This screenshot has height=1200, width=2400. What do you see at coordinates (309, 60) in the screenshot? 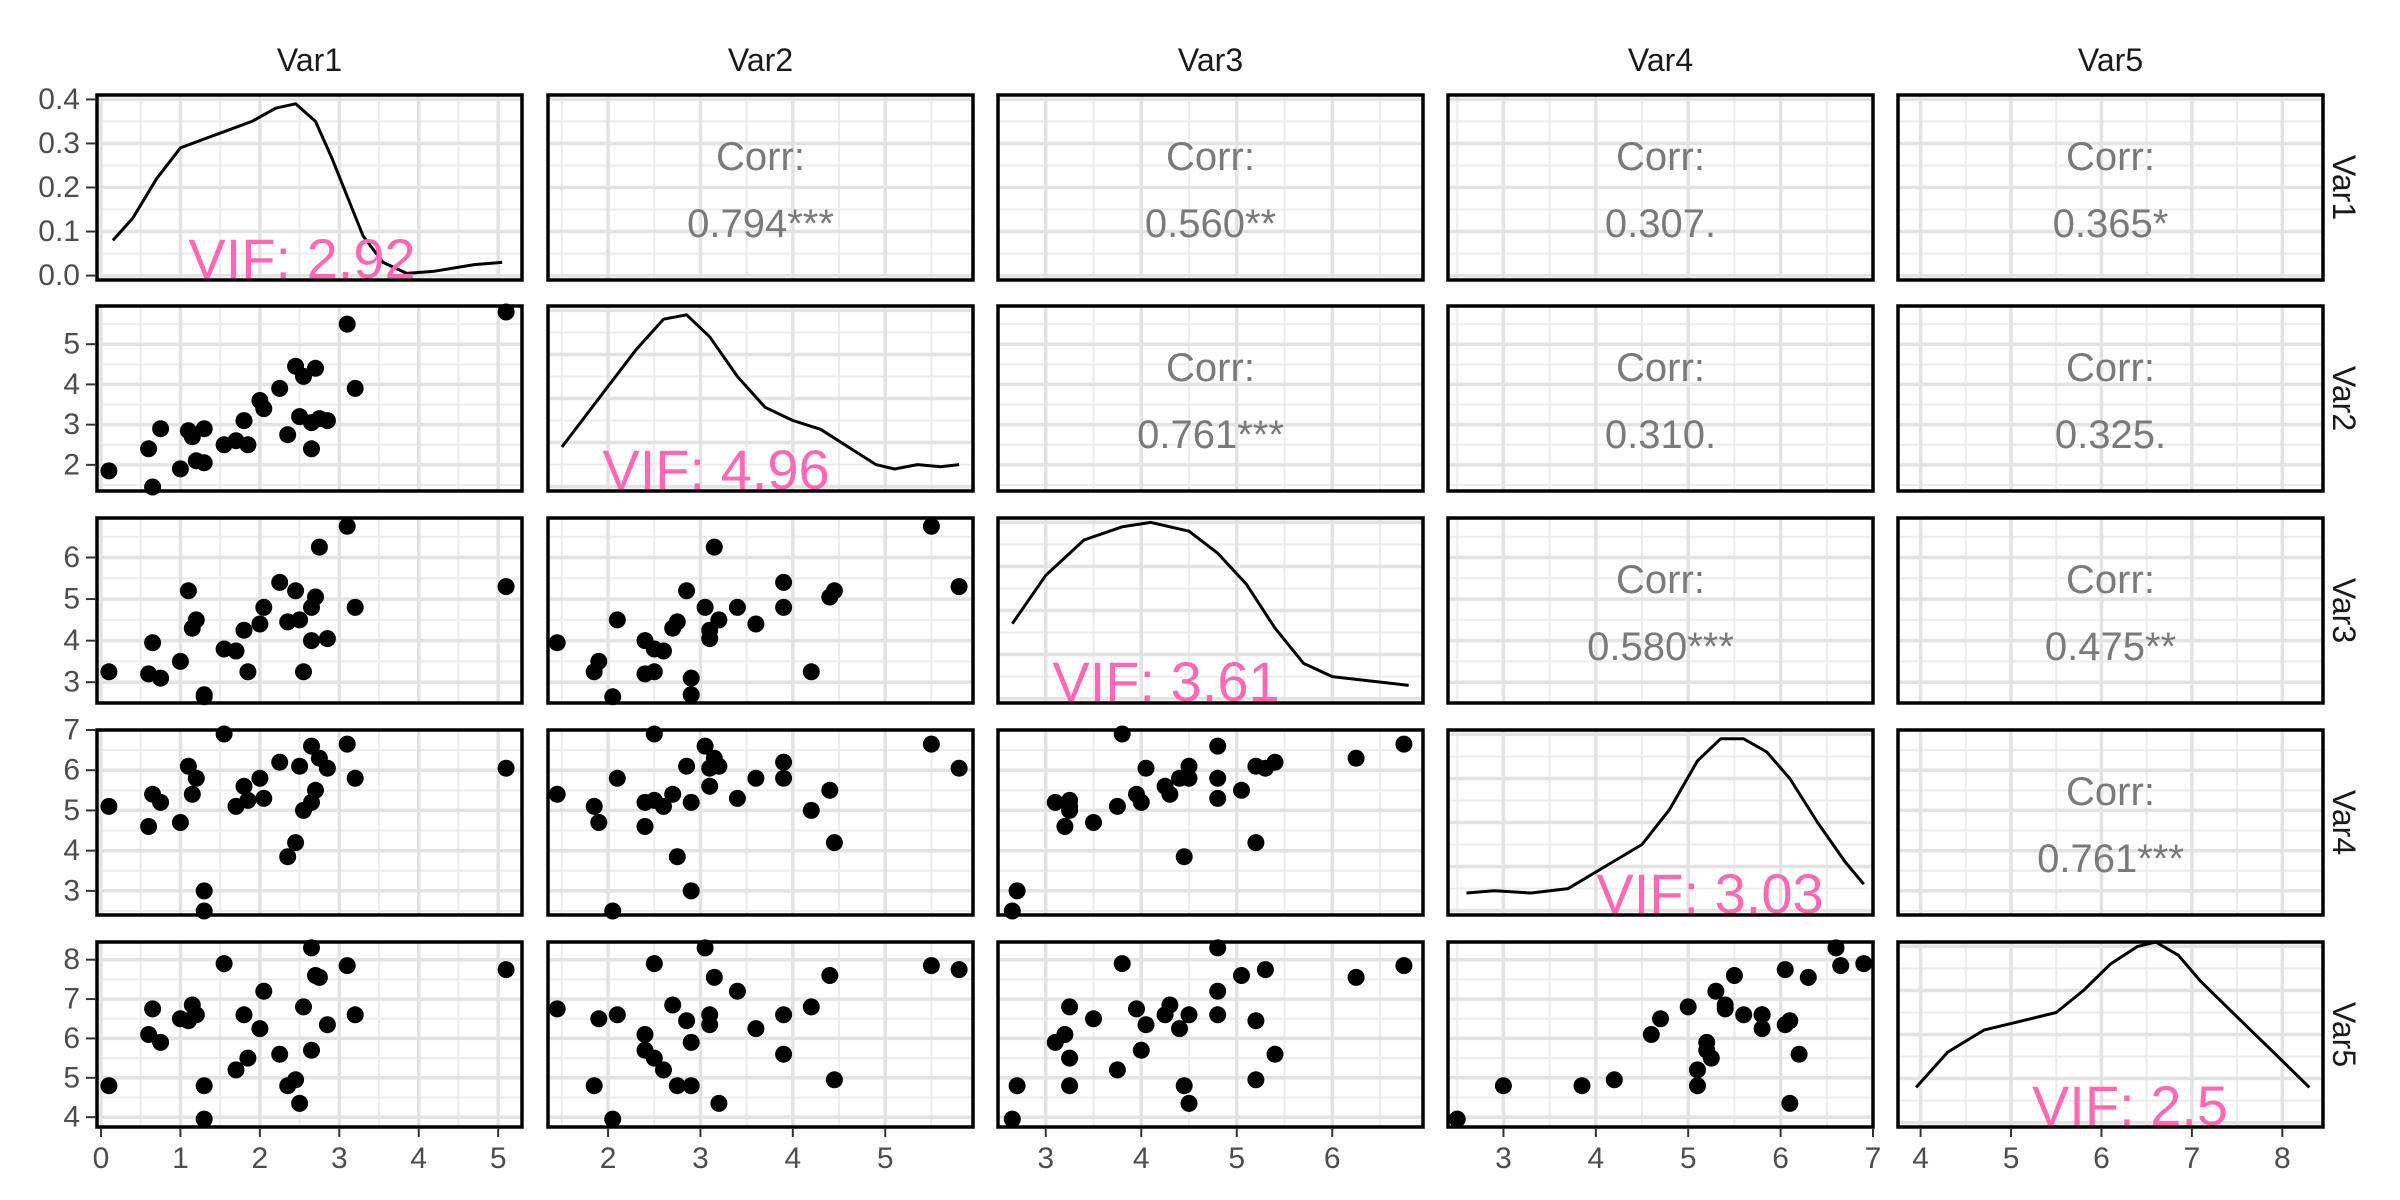
I see `column-strip-label: Var1` at bounding box center [309, 60].